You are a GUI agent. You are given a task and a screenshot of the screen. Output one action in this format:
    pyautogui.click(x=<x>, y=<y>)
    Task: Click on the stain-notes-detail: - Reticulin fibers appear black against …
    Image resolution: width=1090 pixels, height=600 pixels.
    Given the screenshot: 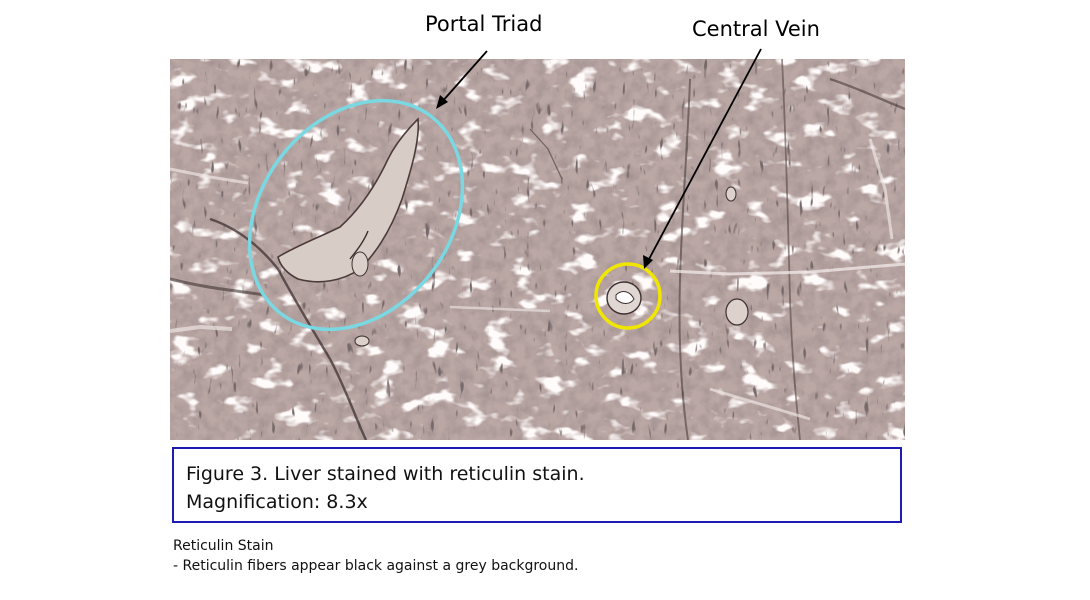 What is the action you would take?
    pyautogui.click(x=376, y=566)
    